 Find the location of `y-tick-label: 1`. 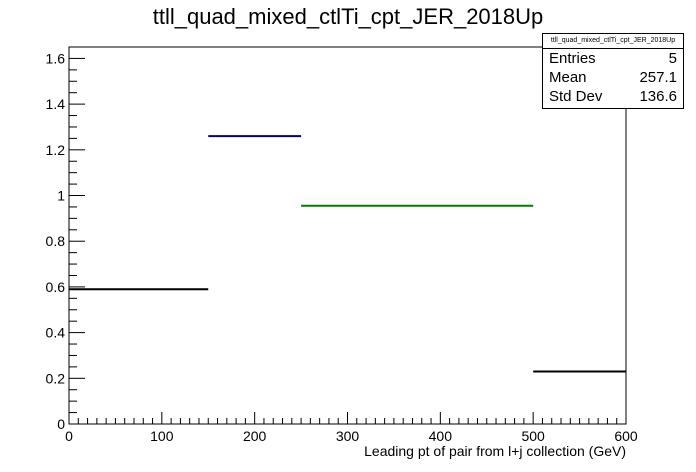

y-tick-label: 1 is located at coordinates (61, 196).